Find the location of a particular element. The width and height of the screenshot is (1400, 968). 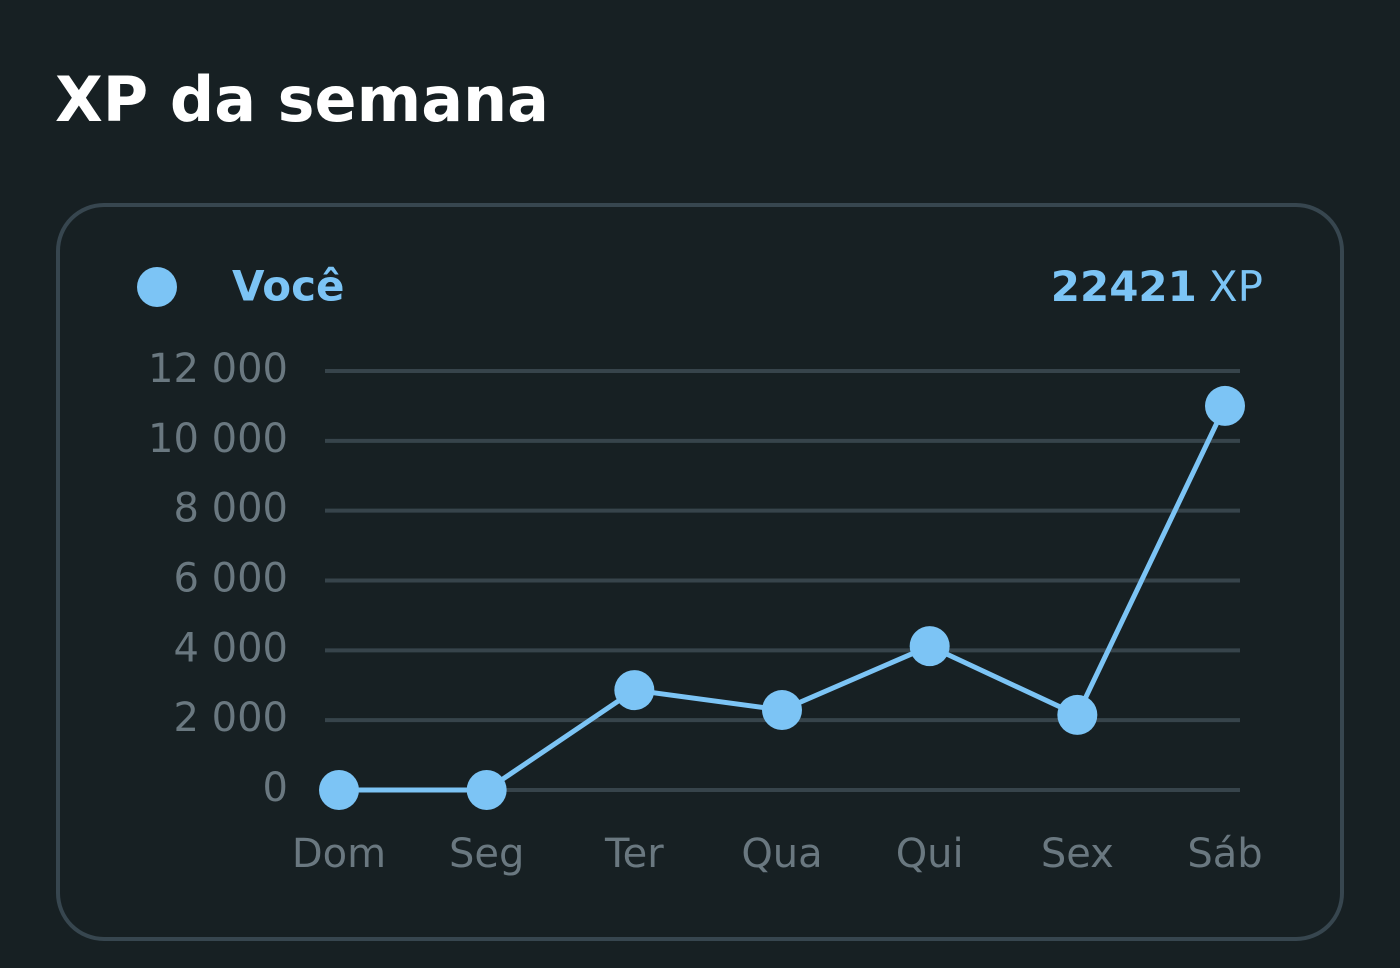

total: 22421 XP is located at coordinates (1157, 286).